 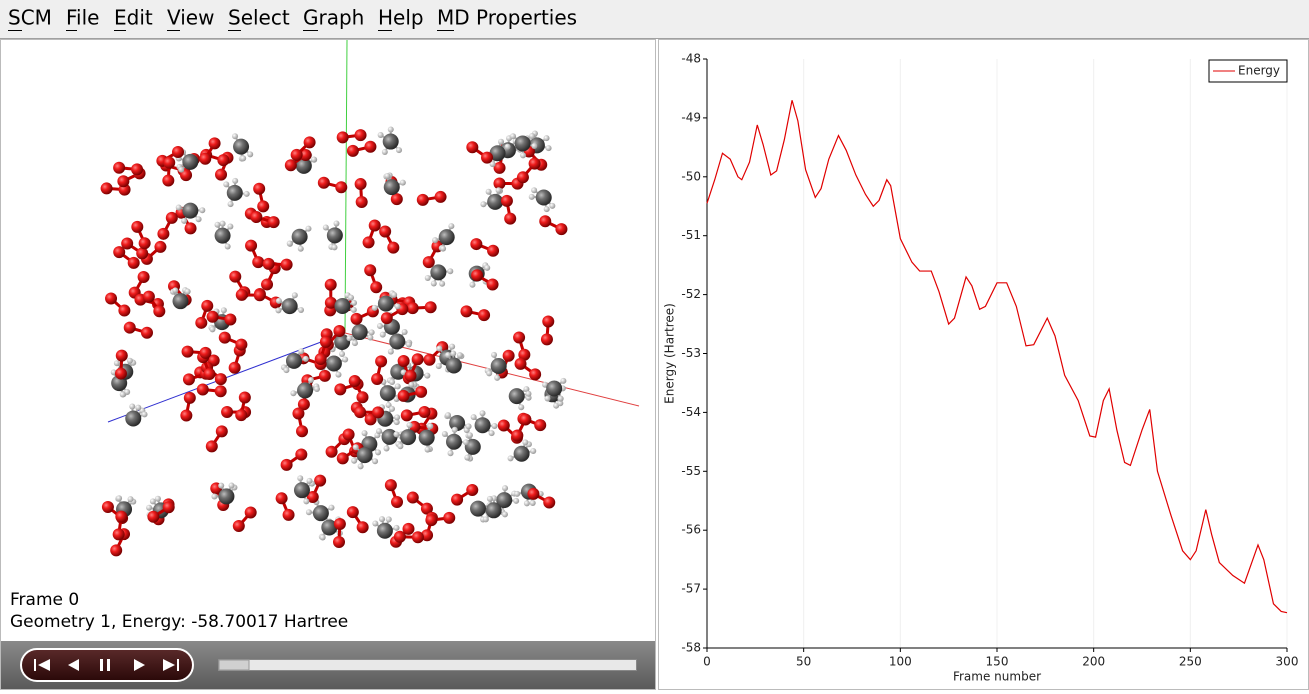 What do you see at coordinates (30, 18) in the screenshot?
I see `menu-item: SCM` at bounding box center [30, 18].